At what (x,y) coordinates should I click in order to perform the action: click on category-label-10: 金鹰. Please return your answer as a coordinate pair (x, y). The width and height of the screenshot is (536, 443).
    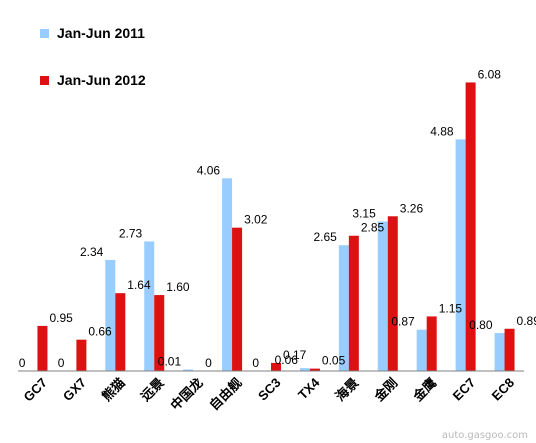
    Looking at the image, I should click on (425, 390).